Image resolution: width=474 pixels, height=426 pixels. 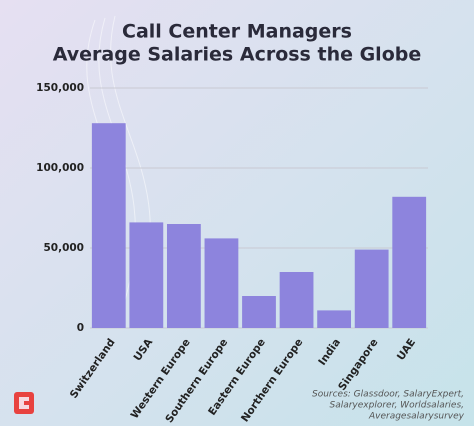 I want to click on source-note: Salaryexplorer, Worldsalaries,, so click(x=396, y=406).